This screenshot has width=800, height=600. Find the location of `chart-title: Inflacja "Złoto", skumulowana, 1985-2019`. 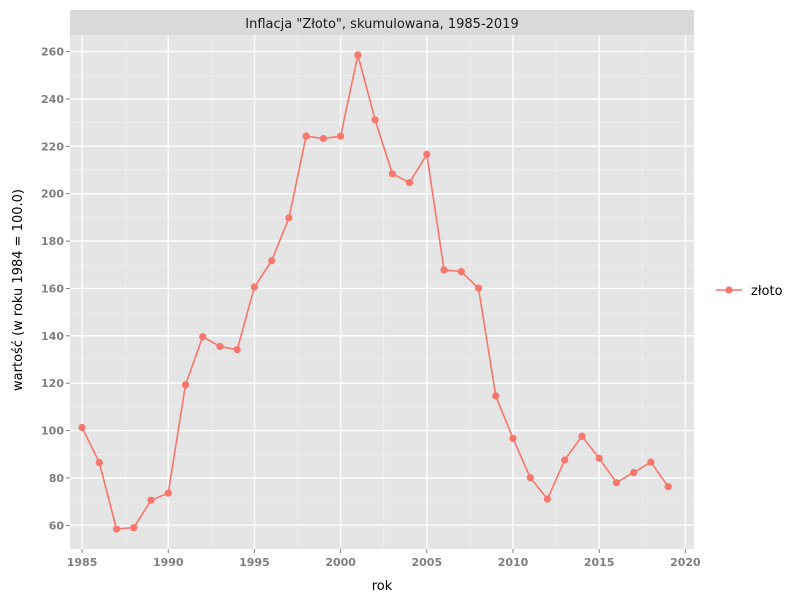

chart-title: Inflacja "Złoto", skumulowana, 1985-2019 is located at coordinates (381, 24).